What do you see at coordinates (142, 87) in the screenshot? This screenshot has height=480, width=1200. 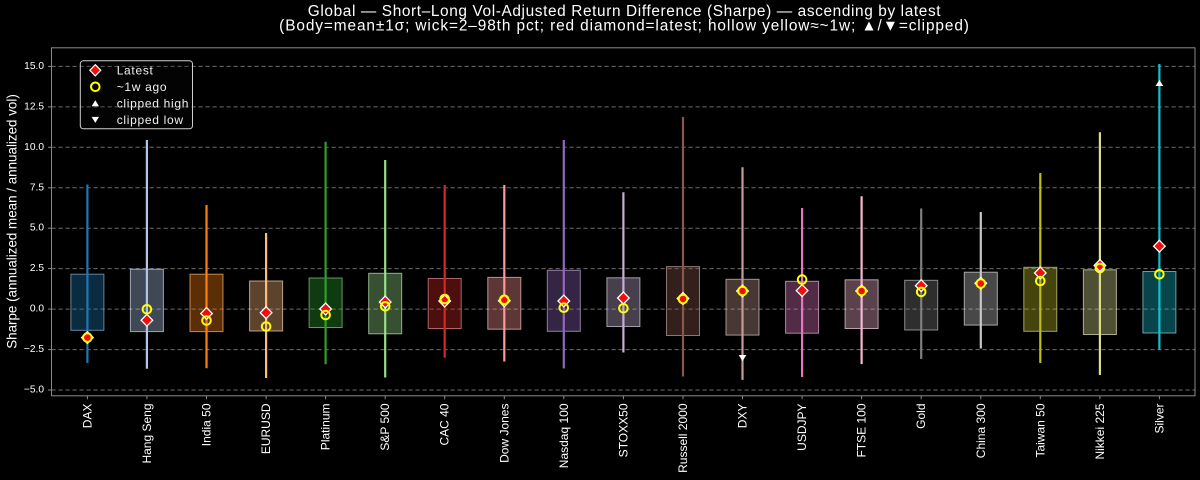 I see `svg-text: ~1w ago` at bounding box center [142, 87].